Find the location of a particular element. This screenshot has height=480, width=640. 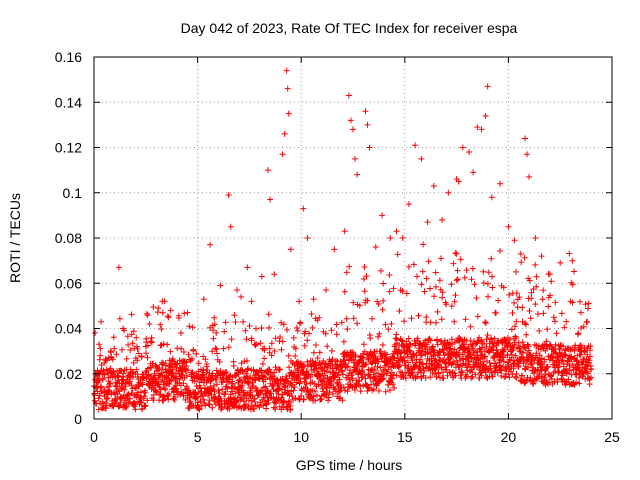

x-tick-label: 0 is located at coordinates (94, 437).